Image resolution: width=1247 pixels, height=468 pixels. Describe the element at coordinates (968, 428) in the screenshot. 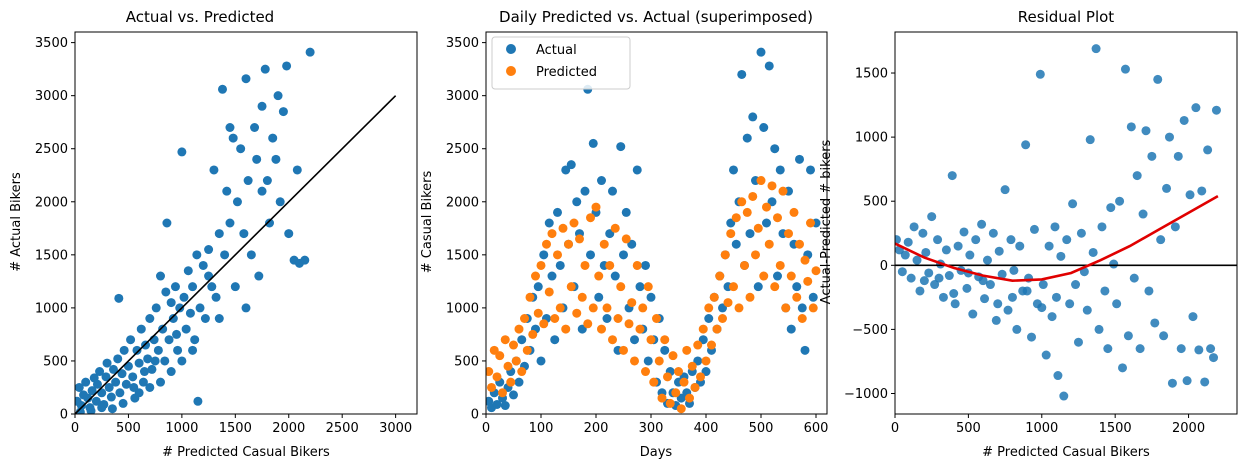

I see `chart3-xtick-label: 500` at that location.